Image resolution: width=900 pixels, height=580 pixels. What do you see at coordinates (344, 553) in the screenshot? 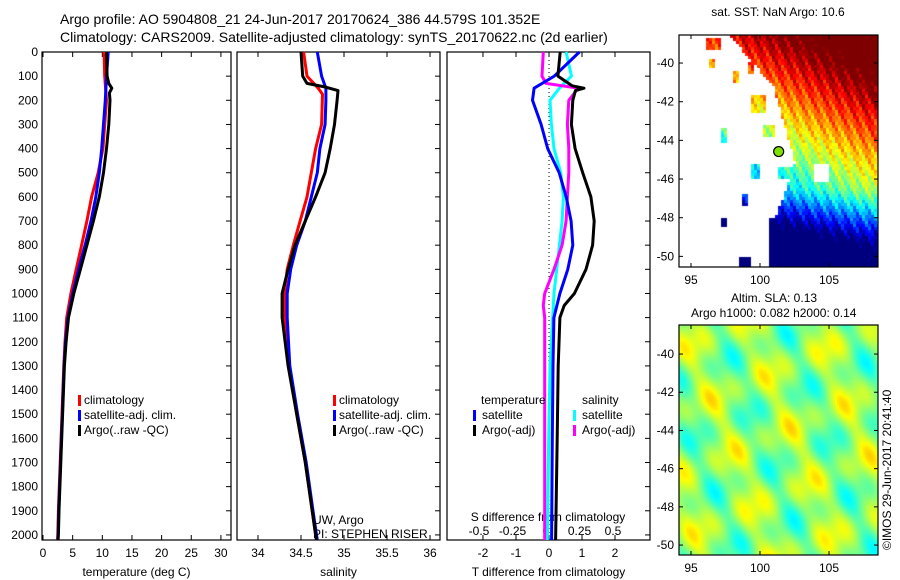
I see `x-tick-label: 35` at bounding box center [344, 553].